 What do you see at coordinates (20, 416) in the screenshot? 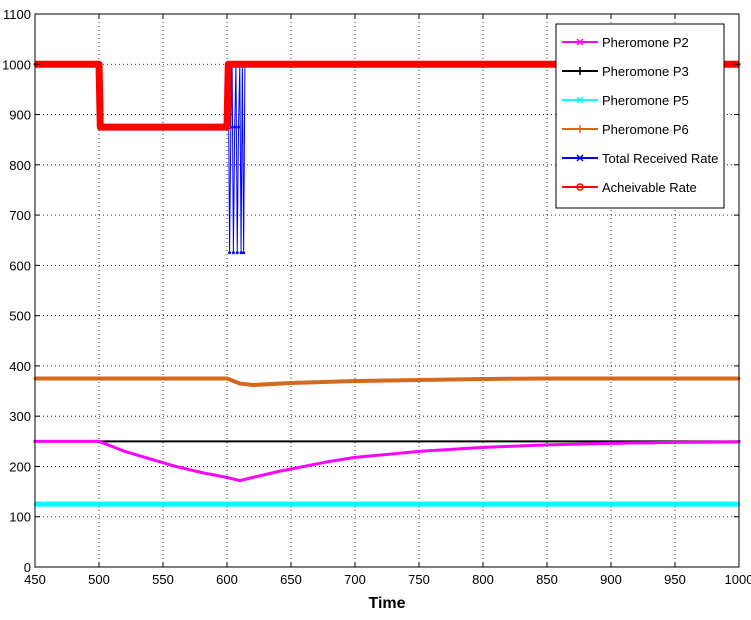
I see `y-tick-label: 300` at bounding box center [20, 416].